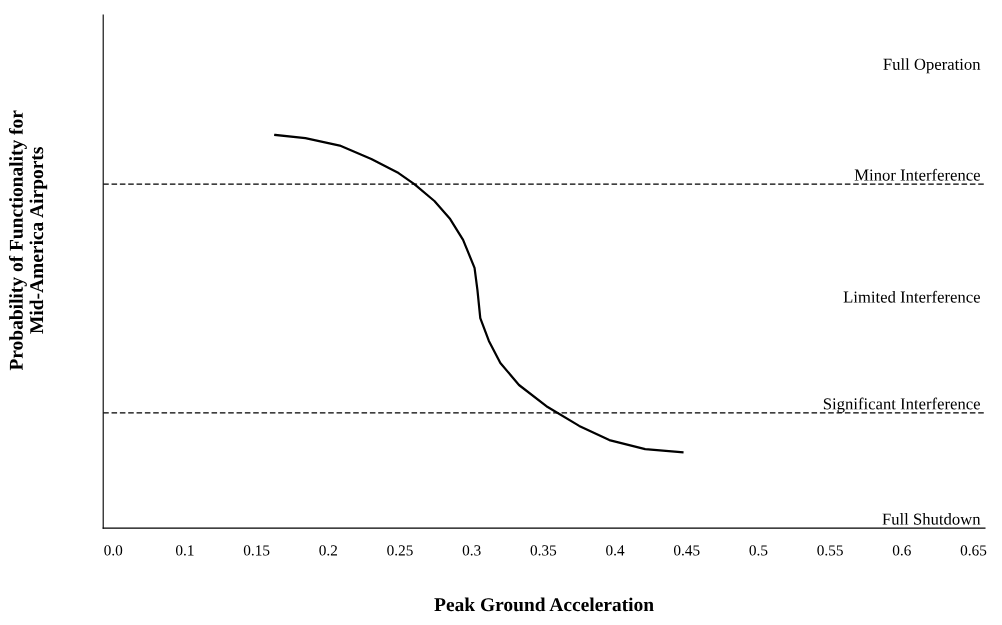 Image resolution: width=1002 pixels, height=625 pixels. I want to click on x-tick-label: 0.1, so click(184, 550).